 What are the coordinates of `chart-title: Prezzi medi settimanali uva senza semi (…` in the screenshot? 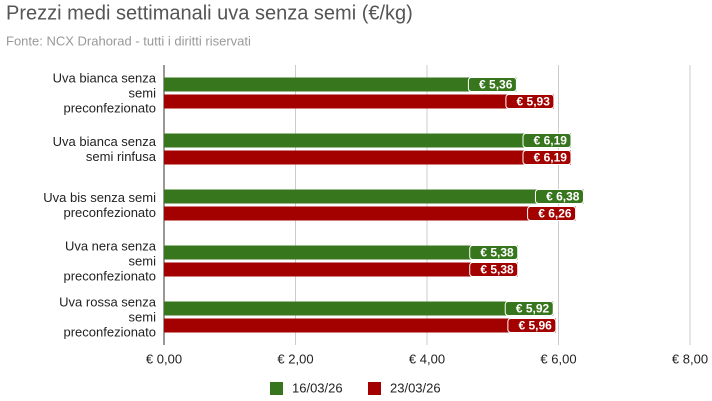 It's located at (209, 13).